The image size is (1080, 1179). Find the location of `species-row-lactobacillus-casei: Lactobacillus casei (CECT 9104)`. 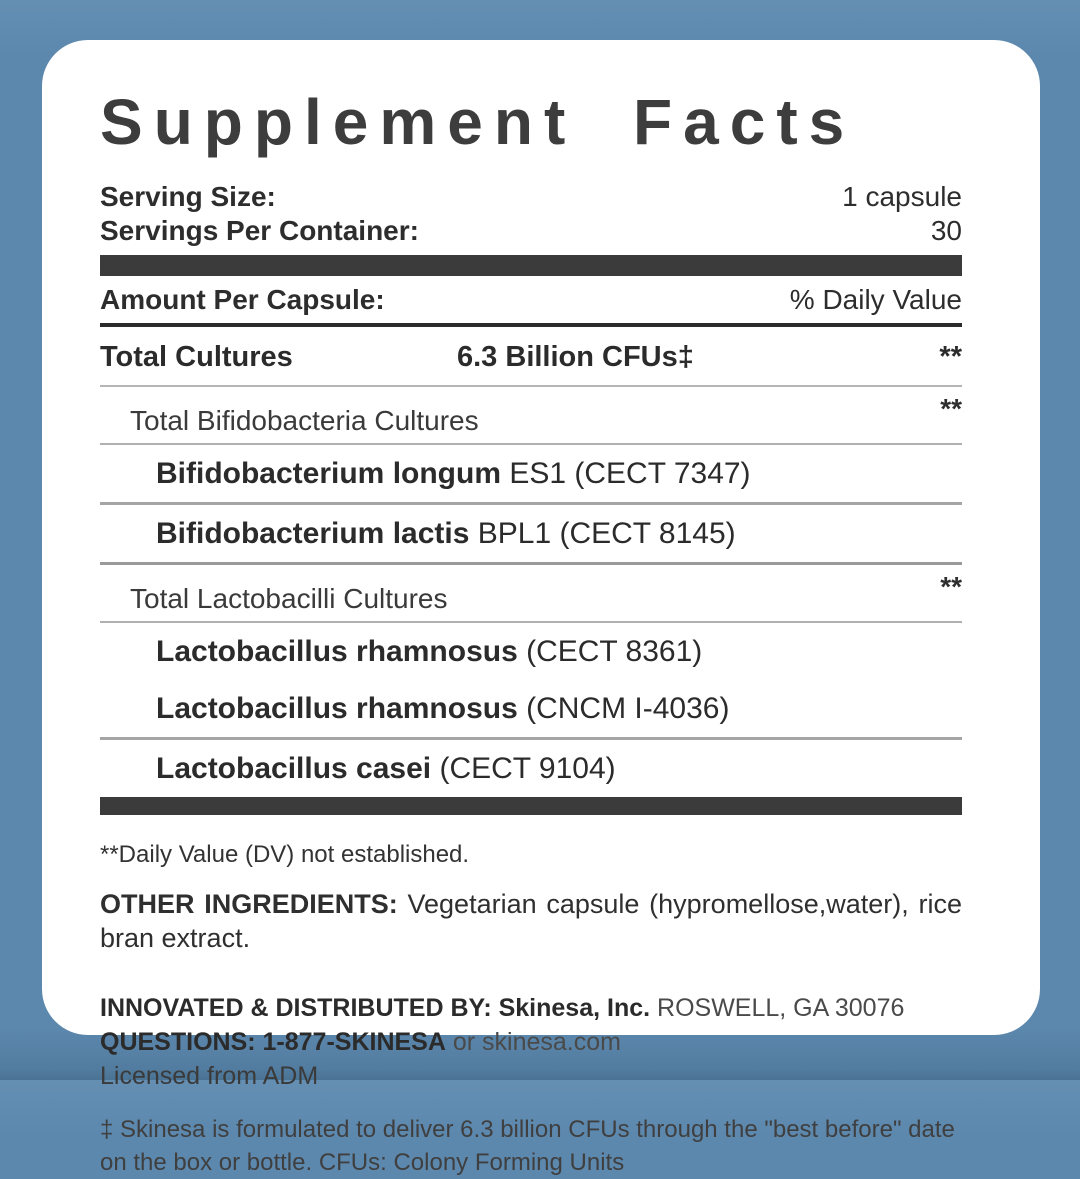

species-row-lactobacillus-casei: Lactobacillus casei (CECT 9104) is located at coordinates (531, 768).